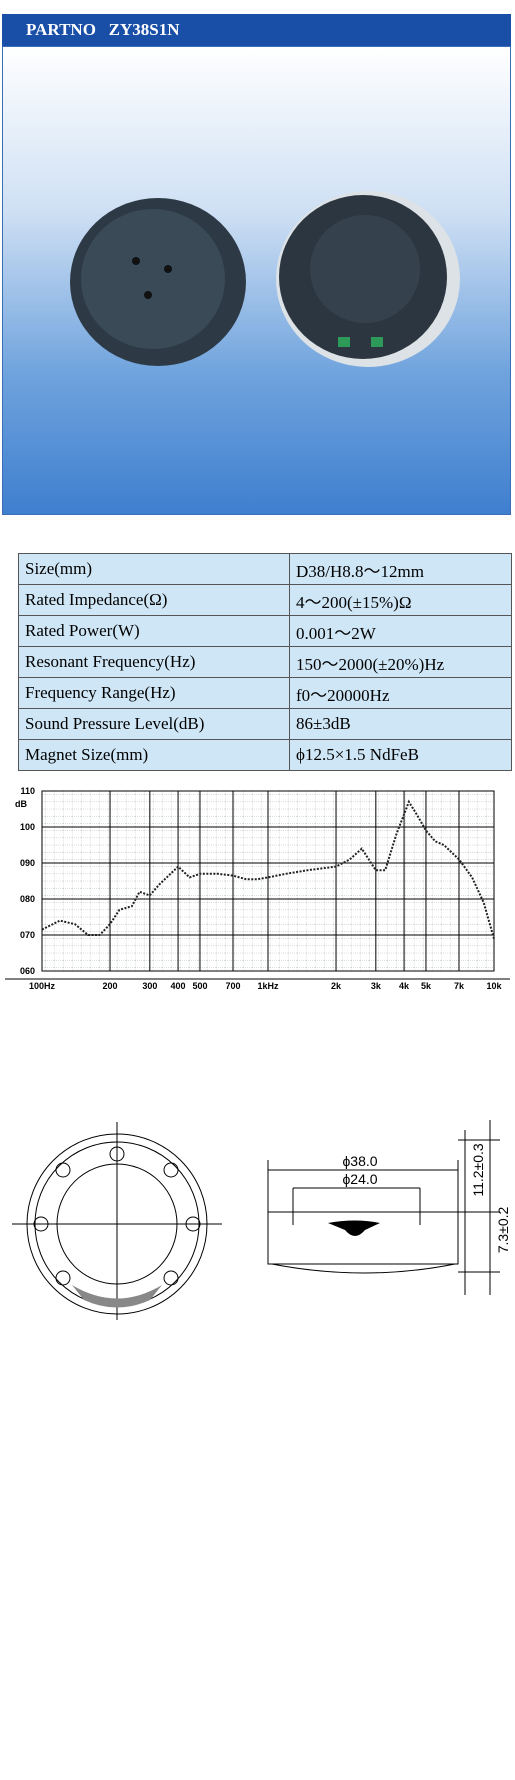 This screenshot has width=515, height=1780. Describe the element at coordinates (42, 986) in the screenshot. I see `x-tick-label: 100Hz` at that location.